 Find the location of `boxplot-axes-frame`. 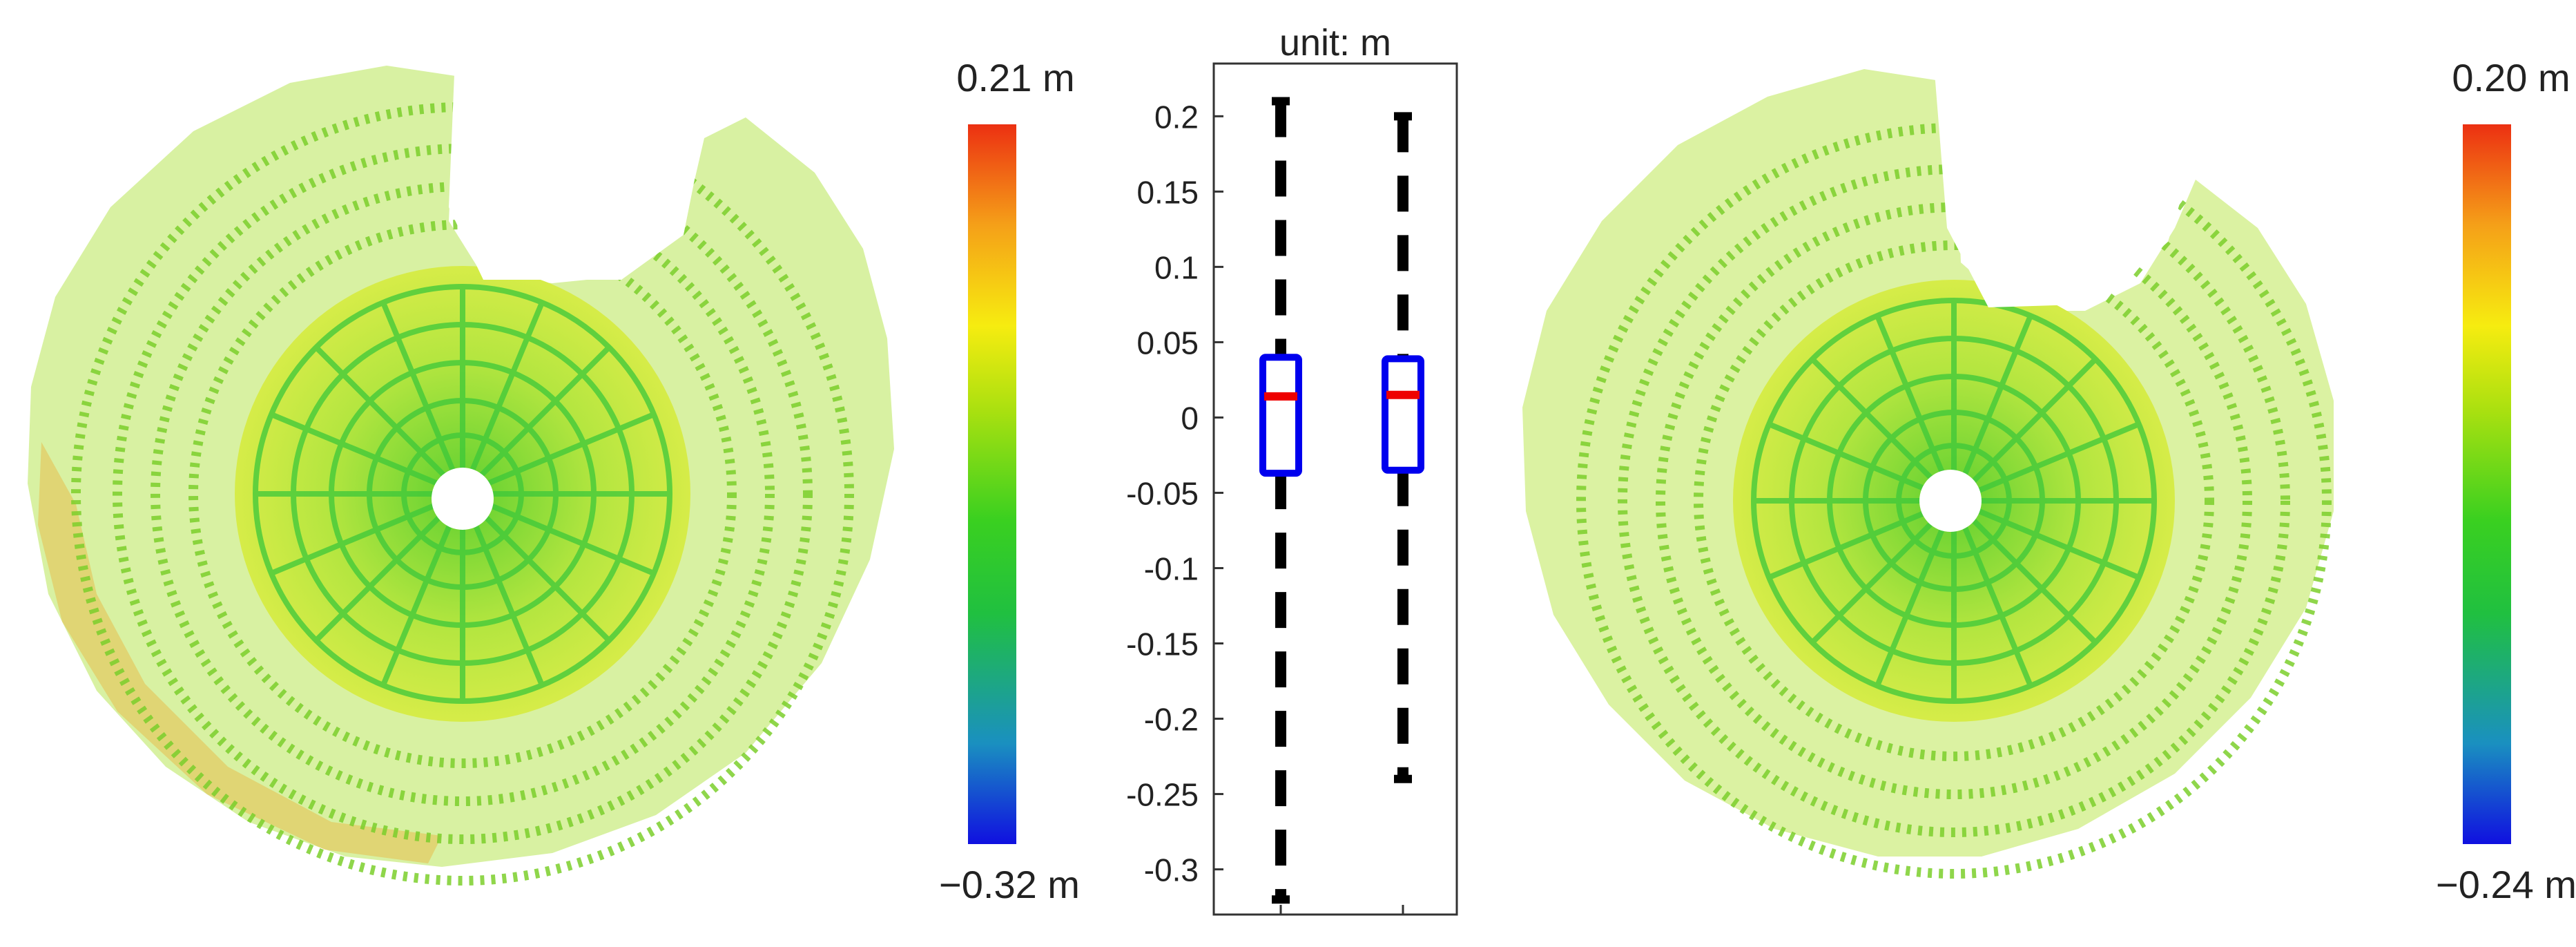

boxplot-axes-frame is located at coordinates (1335, 489).